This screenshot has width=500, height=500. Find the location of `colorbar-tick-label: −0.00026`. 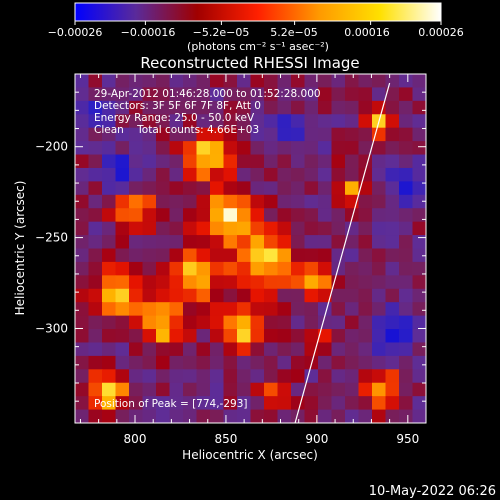

colorbar-tick-label: −0.00026 is located at coordinates (75, 32).